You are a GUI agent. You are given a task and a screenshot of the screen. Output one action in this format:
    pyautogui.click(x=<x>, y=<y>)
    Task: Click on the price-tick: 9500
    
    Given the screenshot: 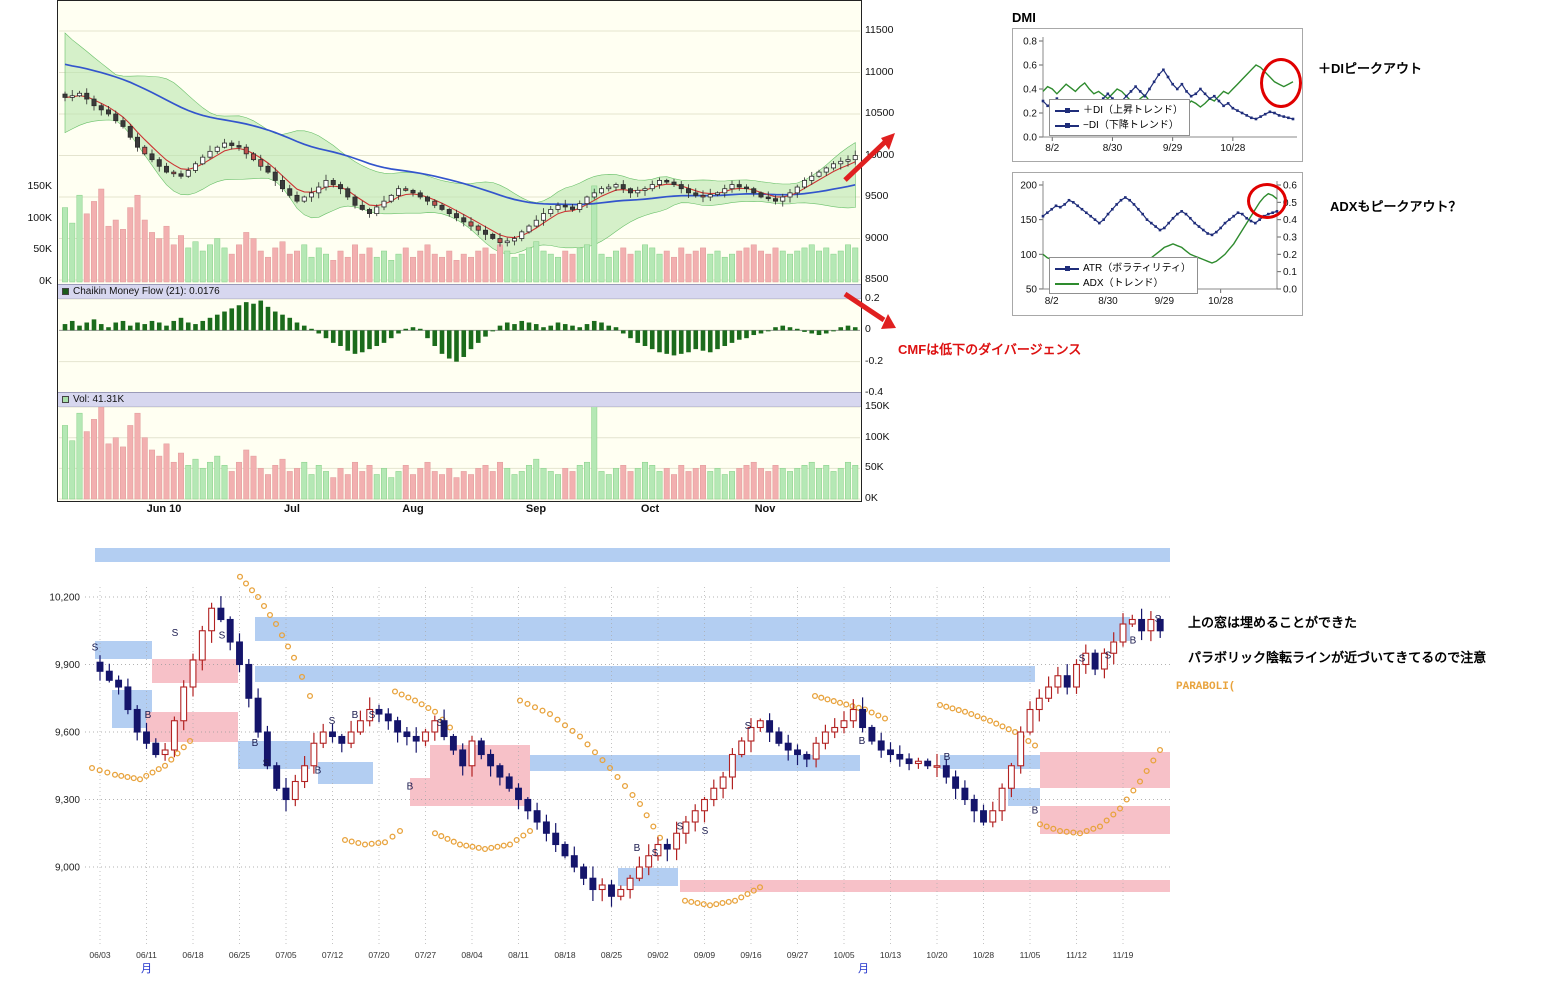 What is the action you would take?
    pyautogui.click(x=877, y=196)
    